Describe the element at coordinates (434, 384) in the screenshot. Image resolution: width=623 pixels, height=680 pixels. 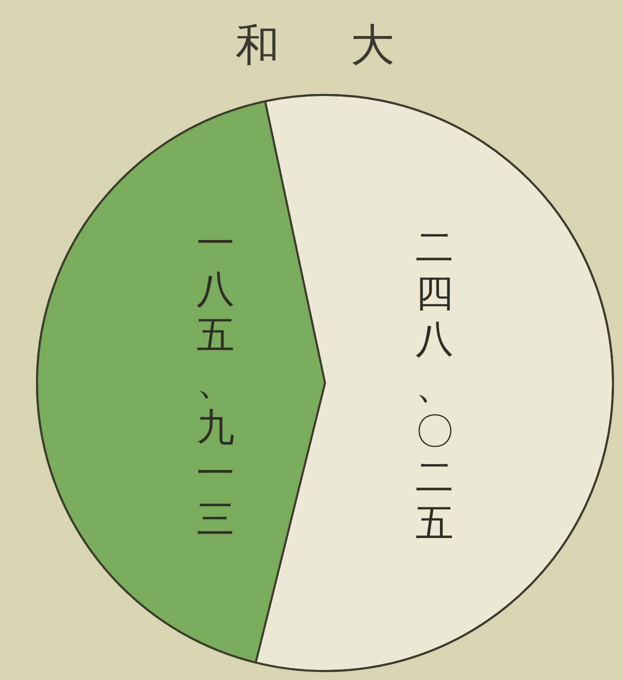
I see `data-label: 二四八、〇二五` at that location.